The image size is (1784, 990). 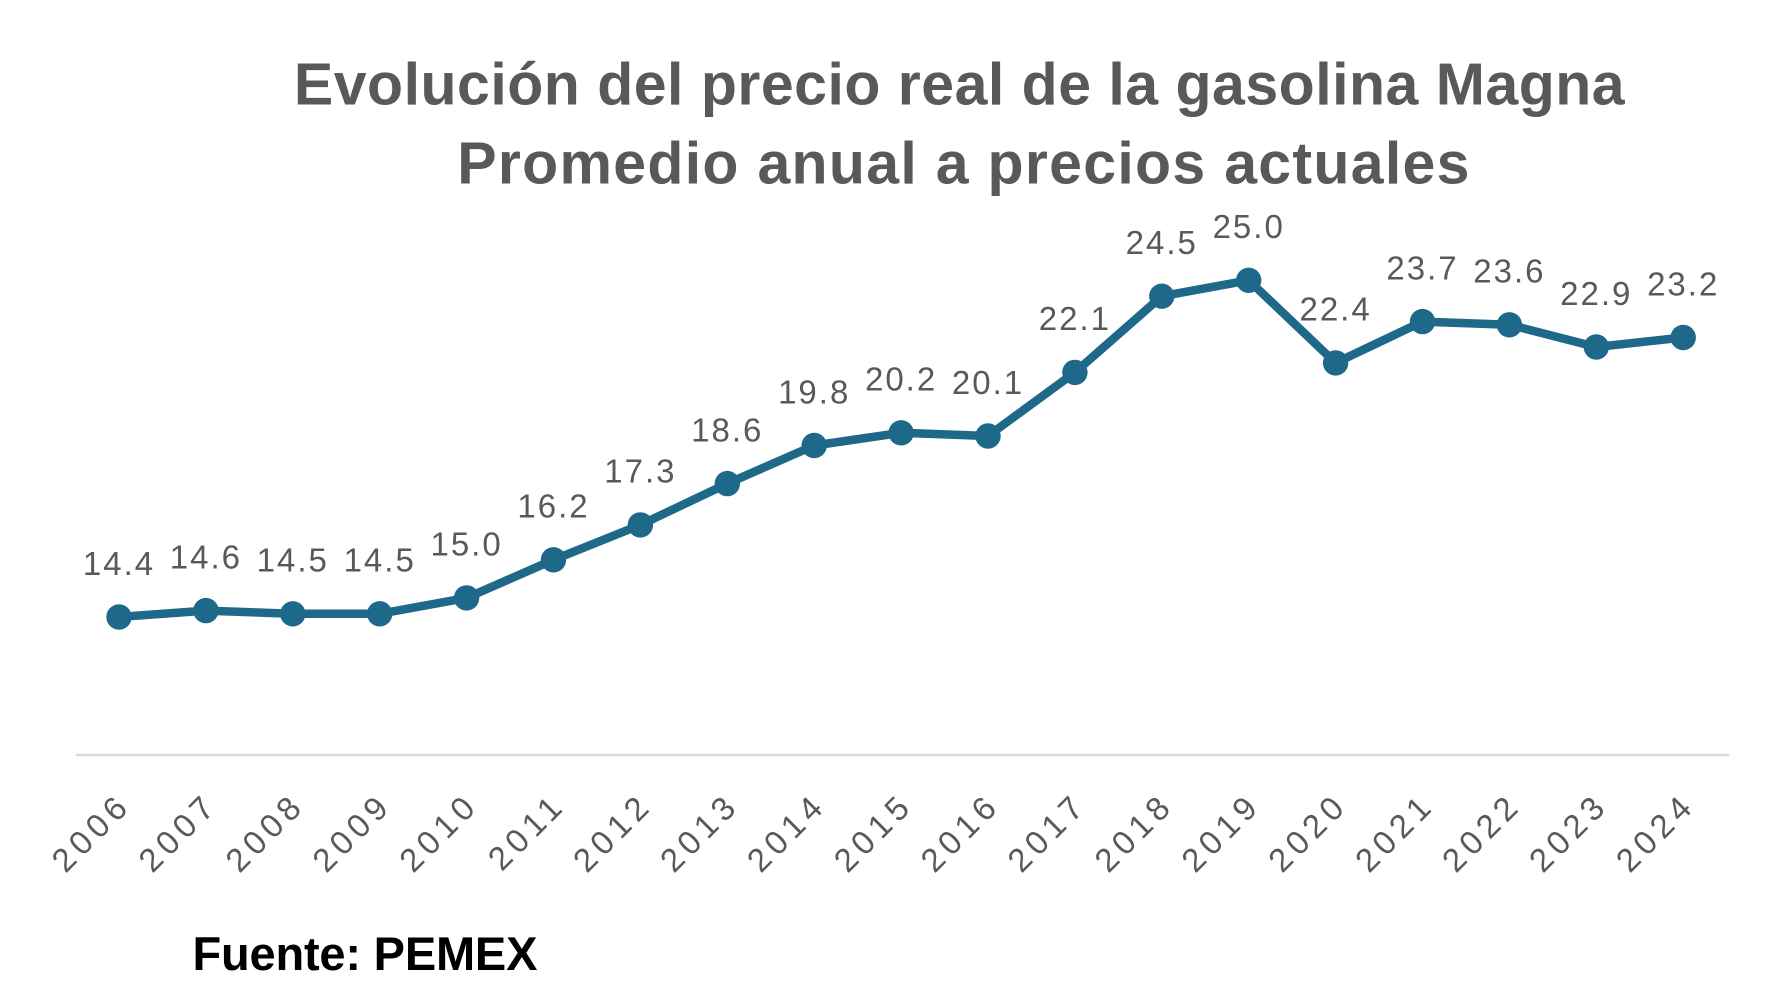 What do you see at coordinates (1335, 309) in the screenshot?
I see `svg-text: 22.4` at bounding box center [1335, 309].